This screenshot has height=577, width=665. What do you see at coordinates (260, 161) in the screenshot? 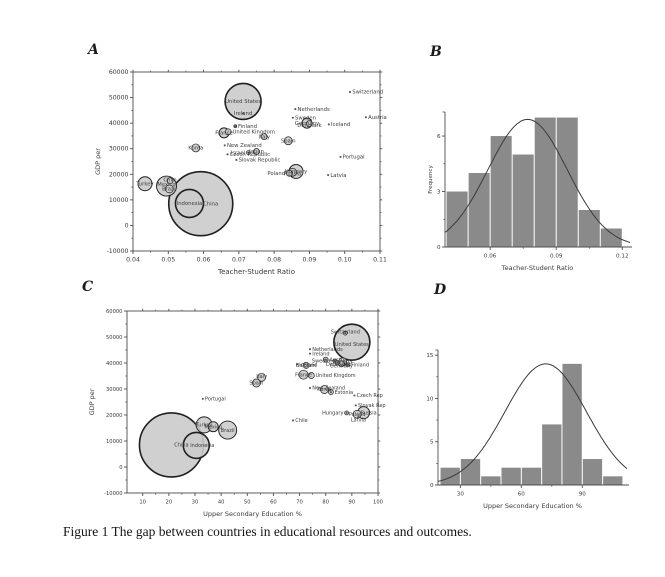
I see `svg-text: Slovak Republic` at bounding box center [260, 161].